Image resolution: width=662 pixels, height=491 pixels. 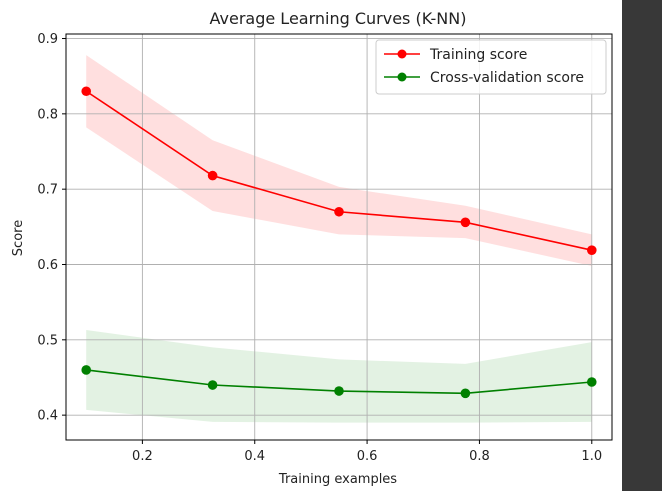 I want to click on x-tick-label: 0.8, so click(x=479, y=456).